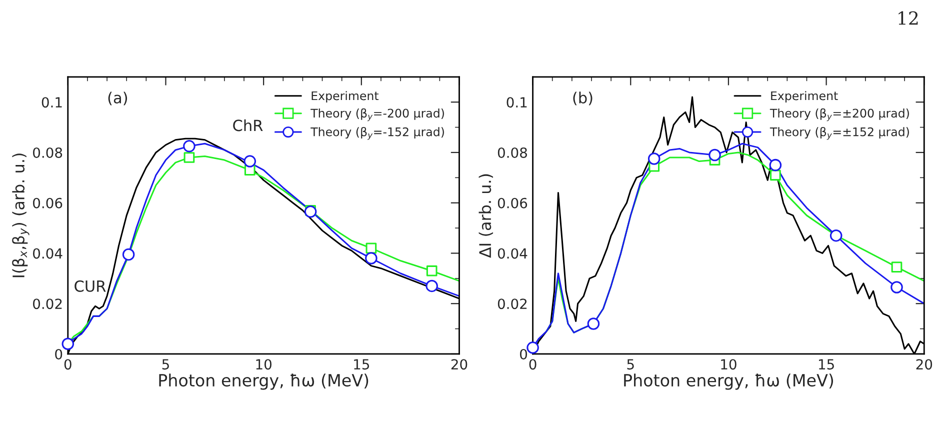 This screenshot has width=943, height=437. Describe the element at coordinates (486, 216) in the screenshot. I see `y-axis-title: ΔI (arb. u.)` at that location.